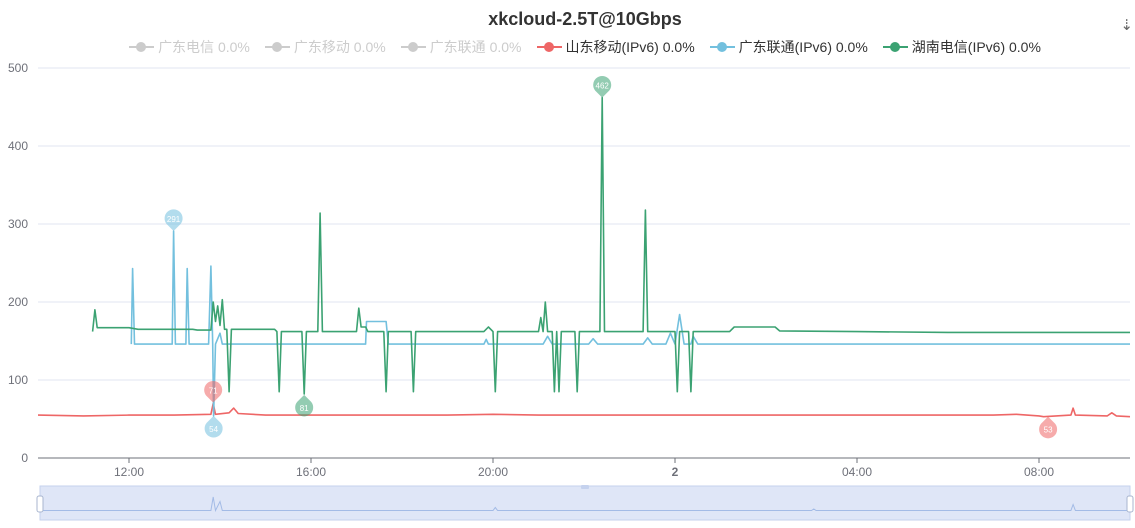 This screenshot has height=528, width=1135. I want to click on legend-item: 山东移动(IPv6) 0.0%, so click(615, 47).